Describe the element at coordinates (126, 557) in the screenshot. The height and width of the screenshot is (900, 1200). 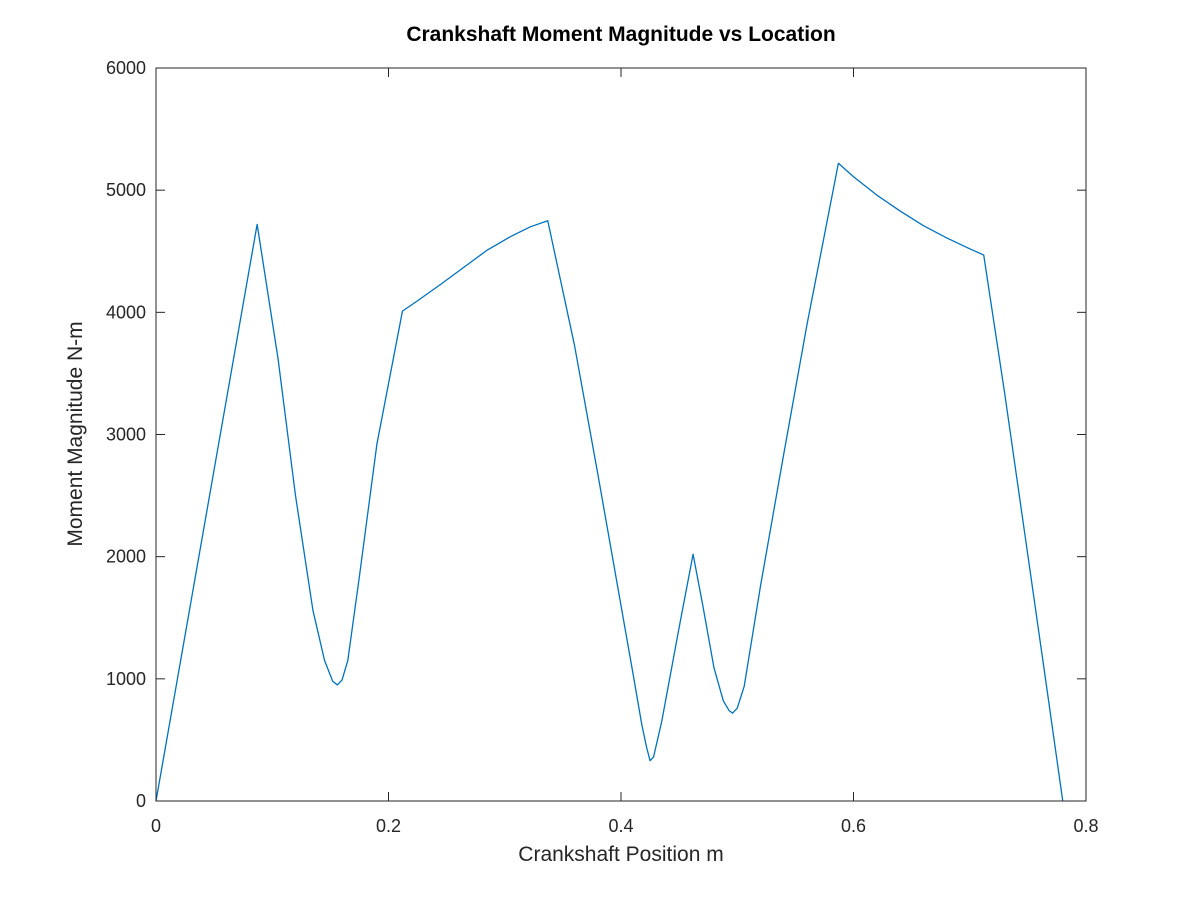
I see `y-tick-label: 2000` at that location.